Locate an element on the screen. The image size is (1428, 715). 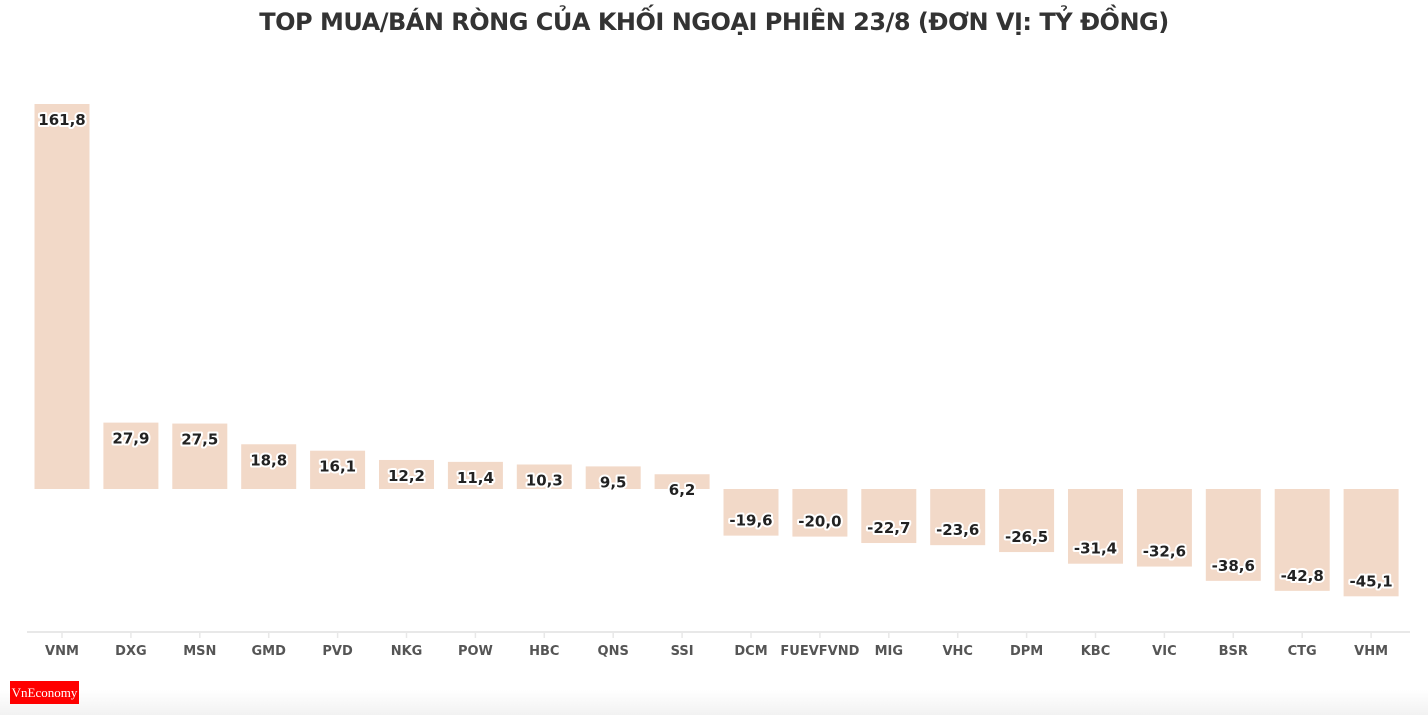
x-tick-label: BSR is located at coordinates (1233, 651).